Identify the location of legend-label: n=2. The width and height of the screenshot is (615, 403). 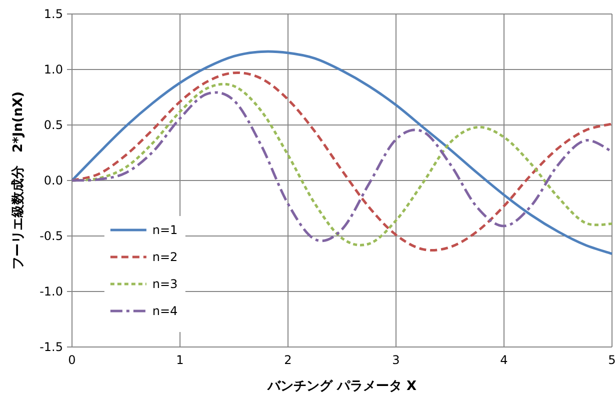
(165, 257).